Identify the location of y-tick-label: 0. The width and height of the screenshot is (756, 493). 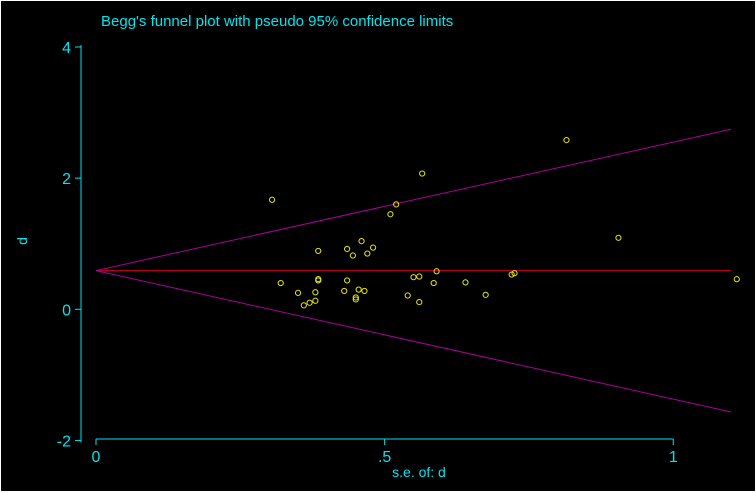
(66, 310).